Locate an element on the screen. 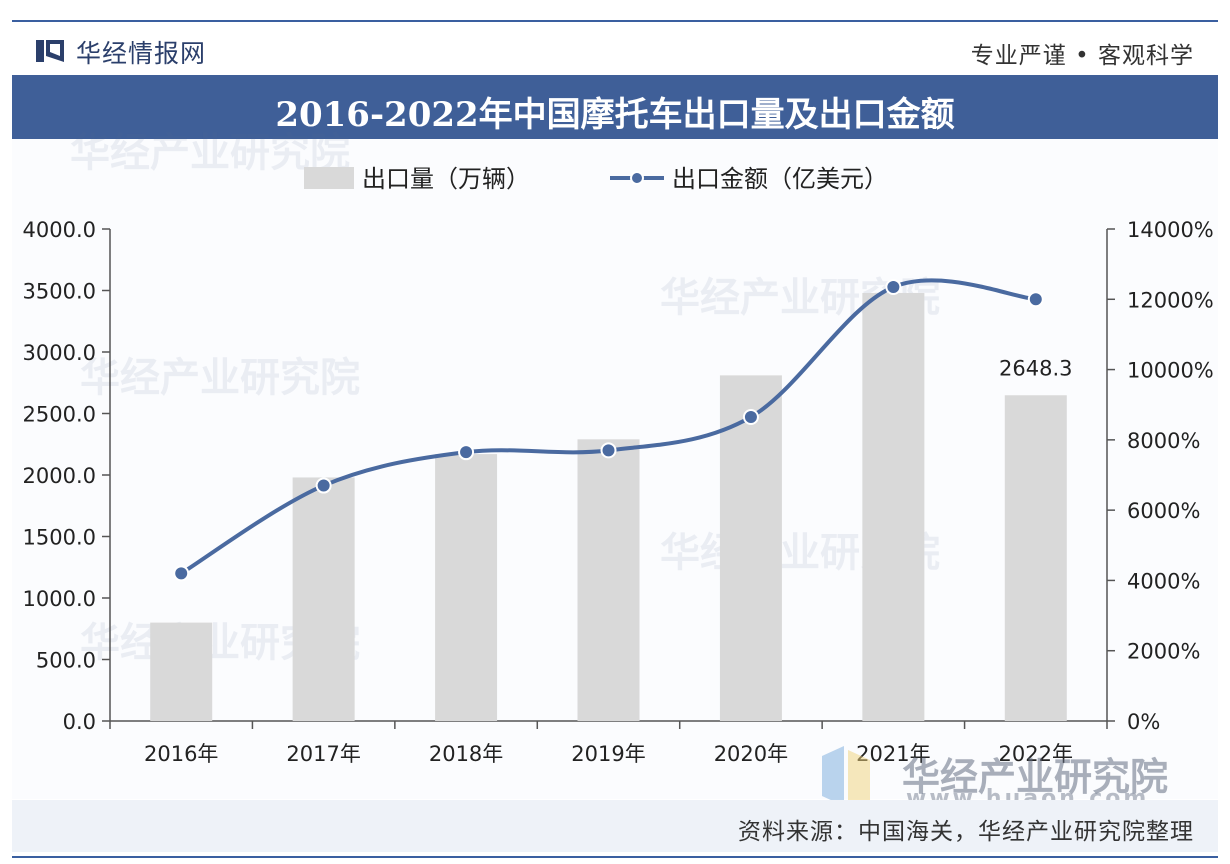 The image size is (1230, 864). brand-name: 华经情报网 is located at coordinates (141, 53).